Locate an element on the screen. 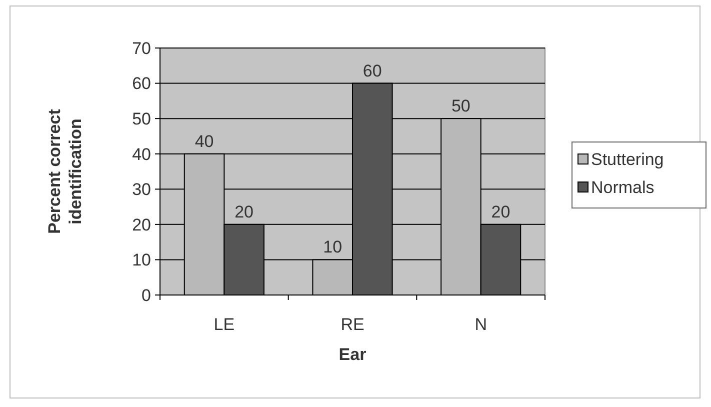  data-label: 40 is located at coordinates (204, 141).